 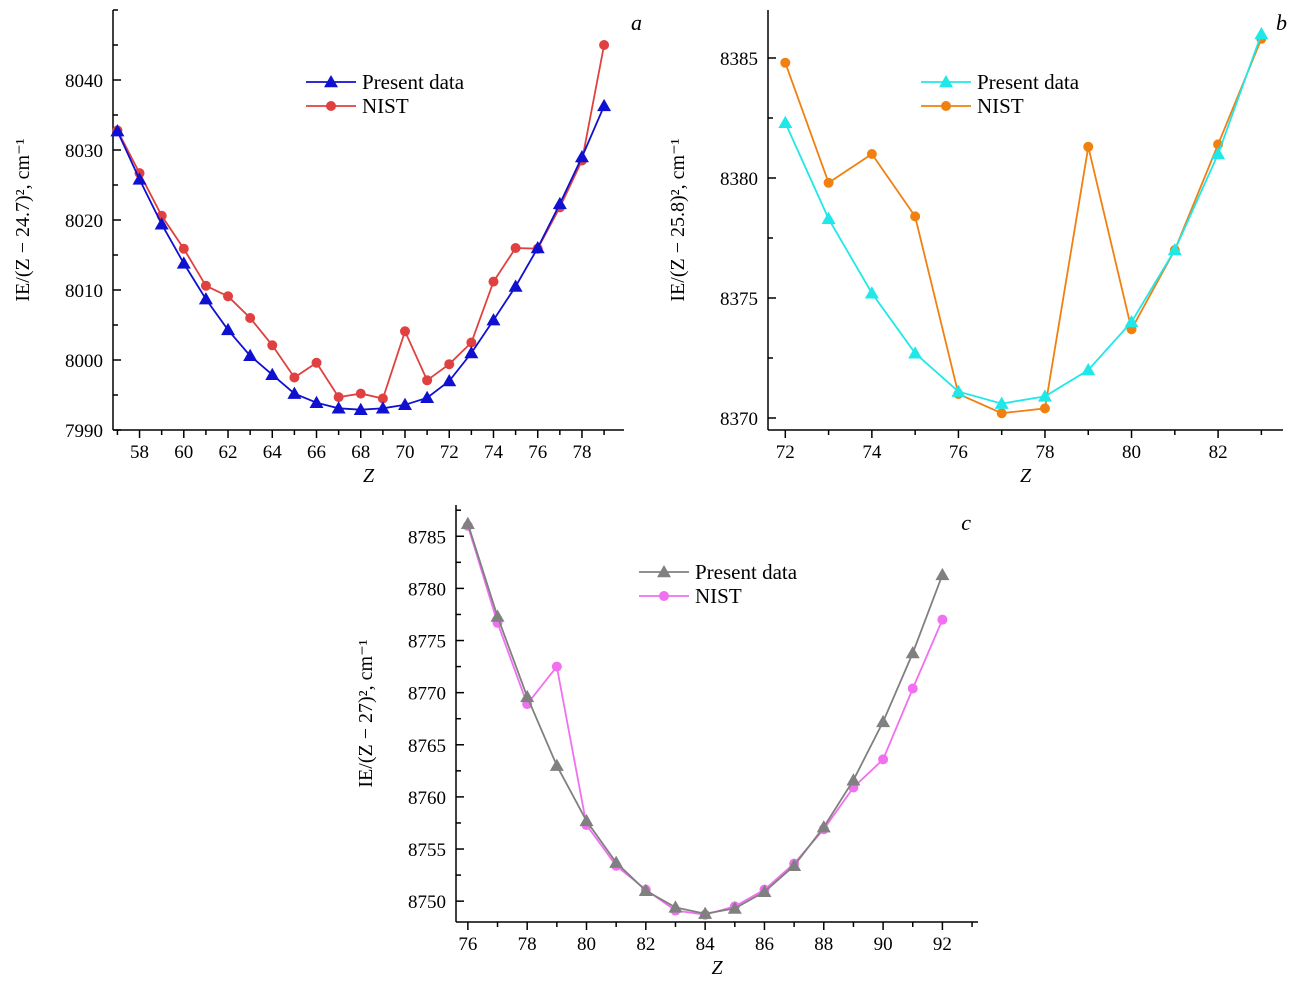 What do you see at coordinates (84, 221) in the screenshot?
I see `y-tick-label: 8020` at bounding box center [84, 221].